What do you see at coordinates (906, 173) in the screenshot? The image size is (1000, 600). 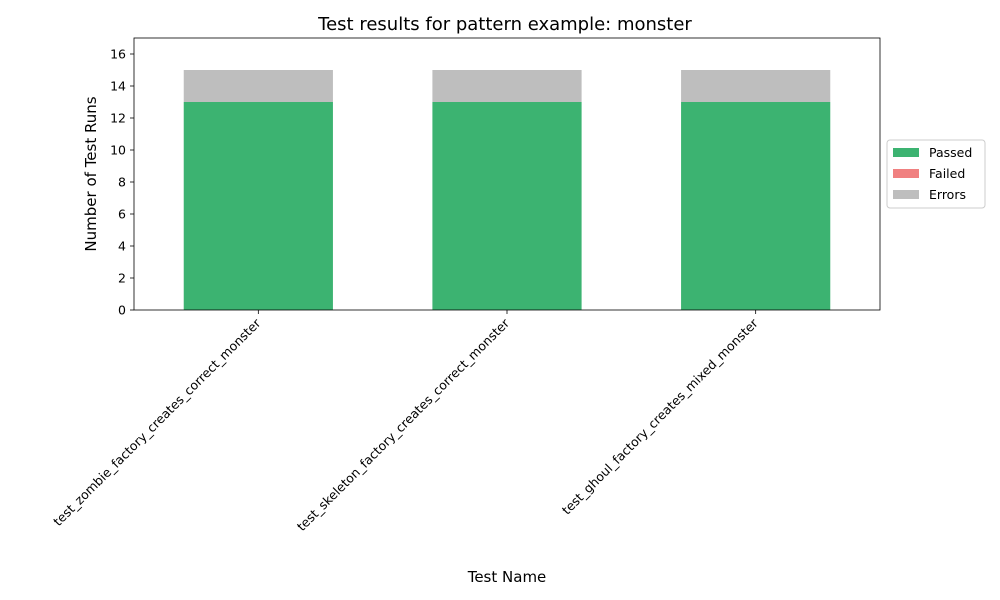 I see `legend-swatch-failed` at bounding box center [906, 173].